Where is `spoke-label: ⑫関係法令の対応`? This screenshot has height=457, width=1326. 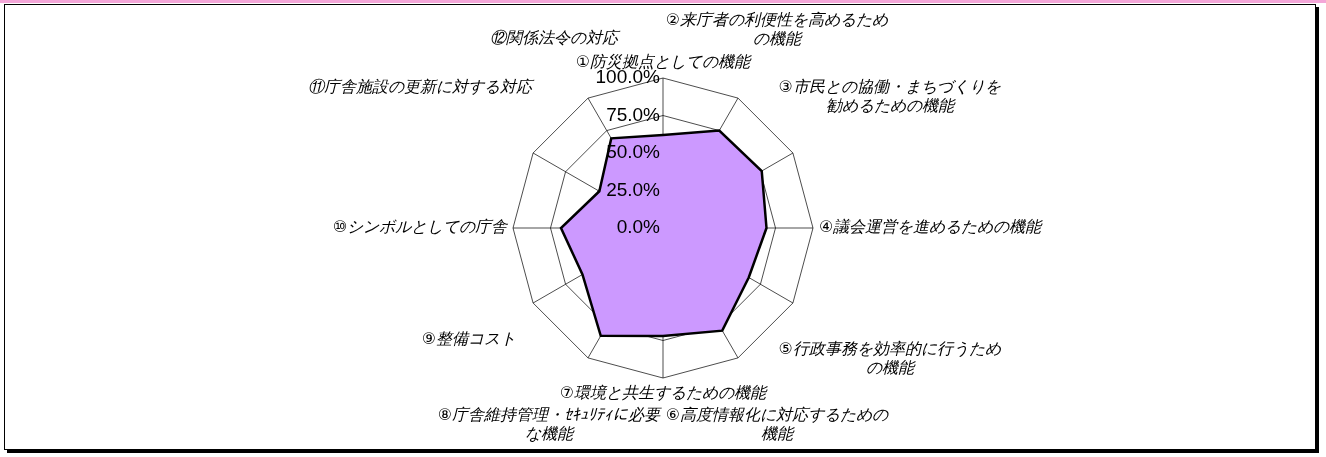
spoke-label: ⑫関係法令の対応 is located at coordinates (555, 37).